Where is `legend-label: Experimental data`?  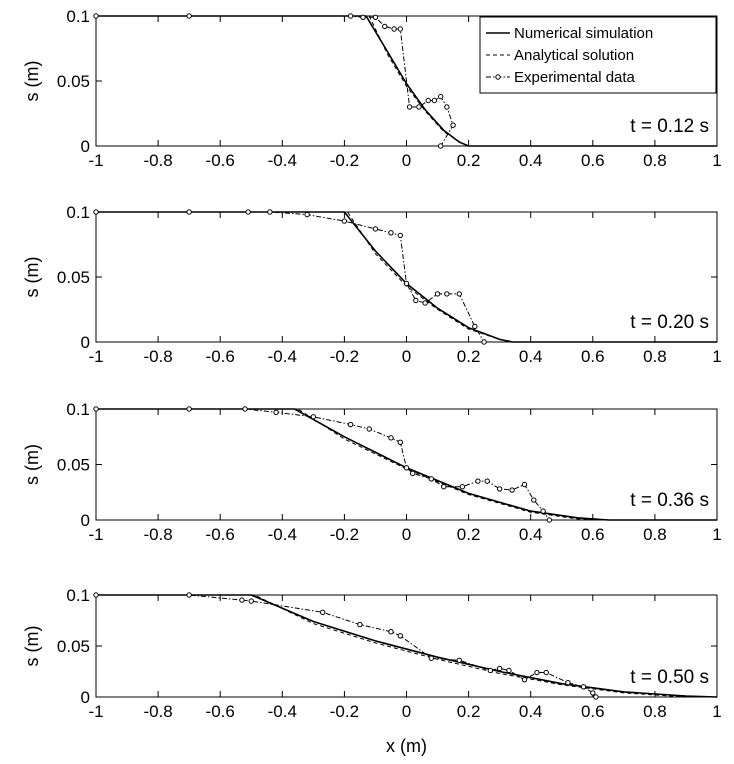 legend-label: Experimental data is located at coordinates (575, 77).